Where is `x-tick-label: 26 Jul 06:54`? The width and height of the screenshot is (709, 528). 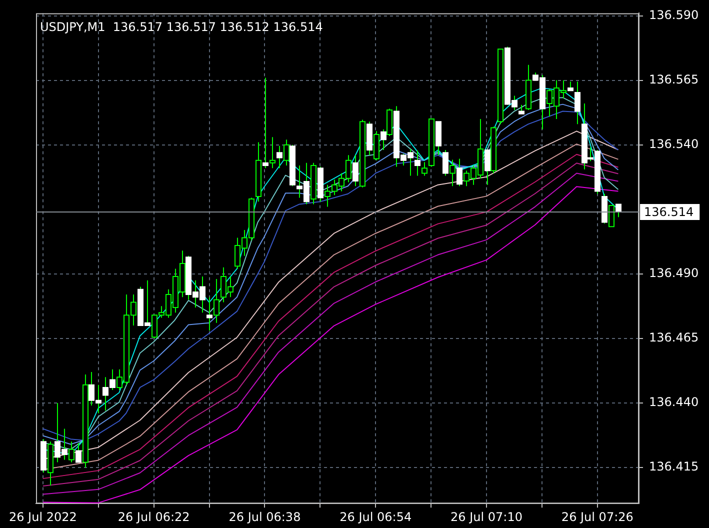
x-tick-label: 26 Jul 06:54 is located at coordinates (376, 517).